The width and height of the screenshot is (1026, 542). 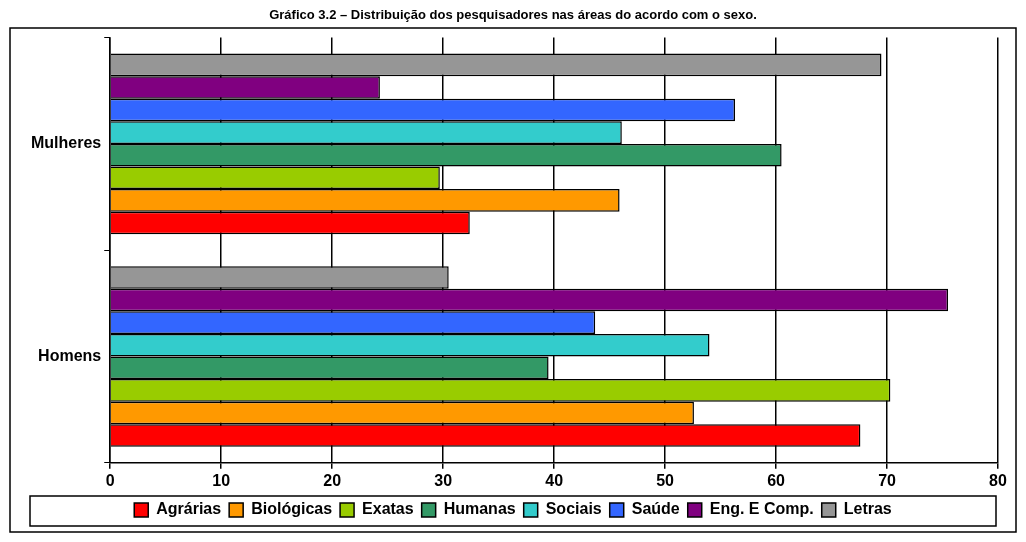 What do you see at coordinates (388, 509) in the screenshot?
I see `legend-label: Exatas` at bounding box center [388, 509].